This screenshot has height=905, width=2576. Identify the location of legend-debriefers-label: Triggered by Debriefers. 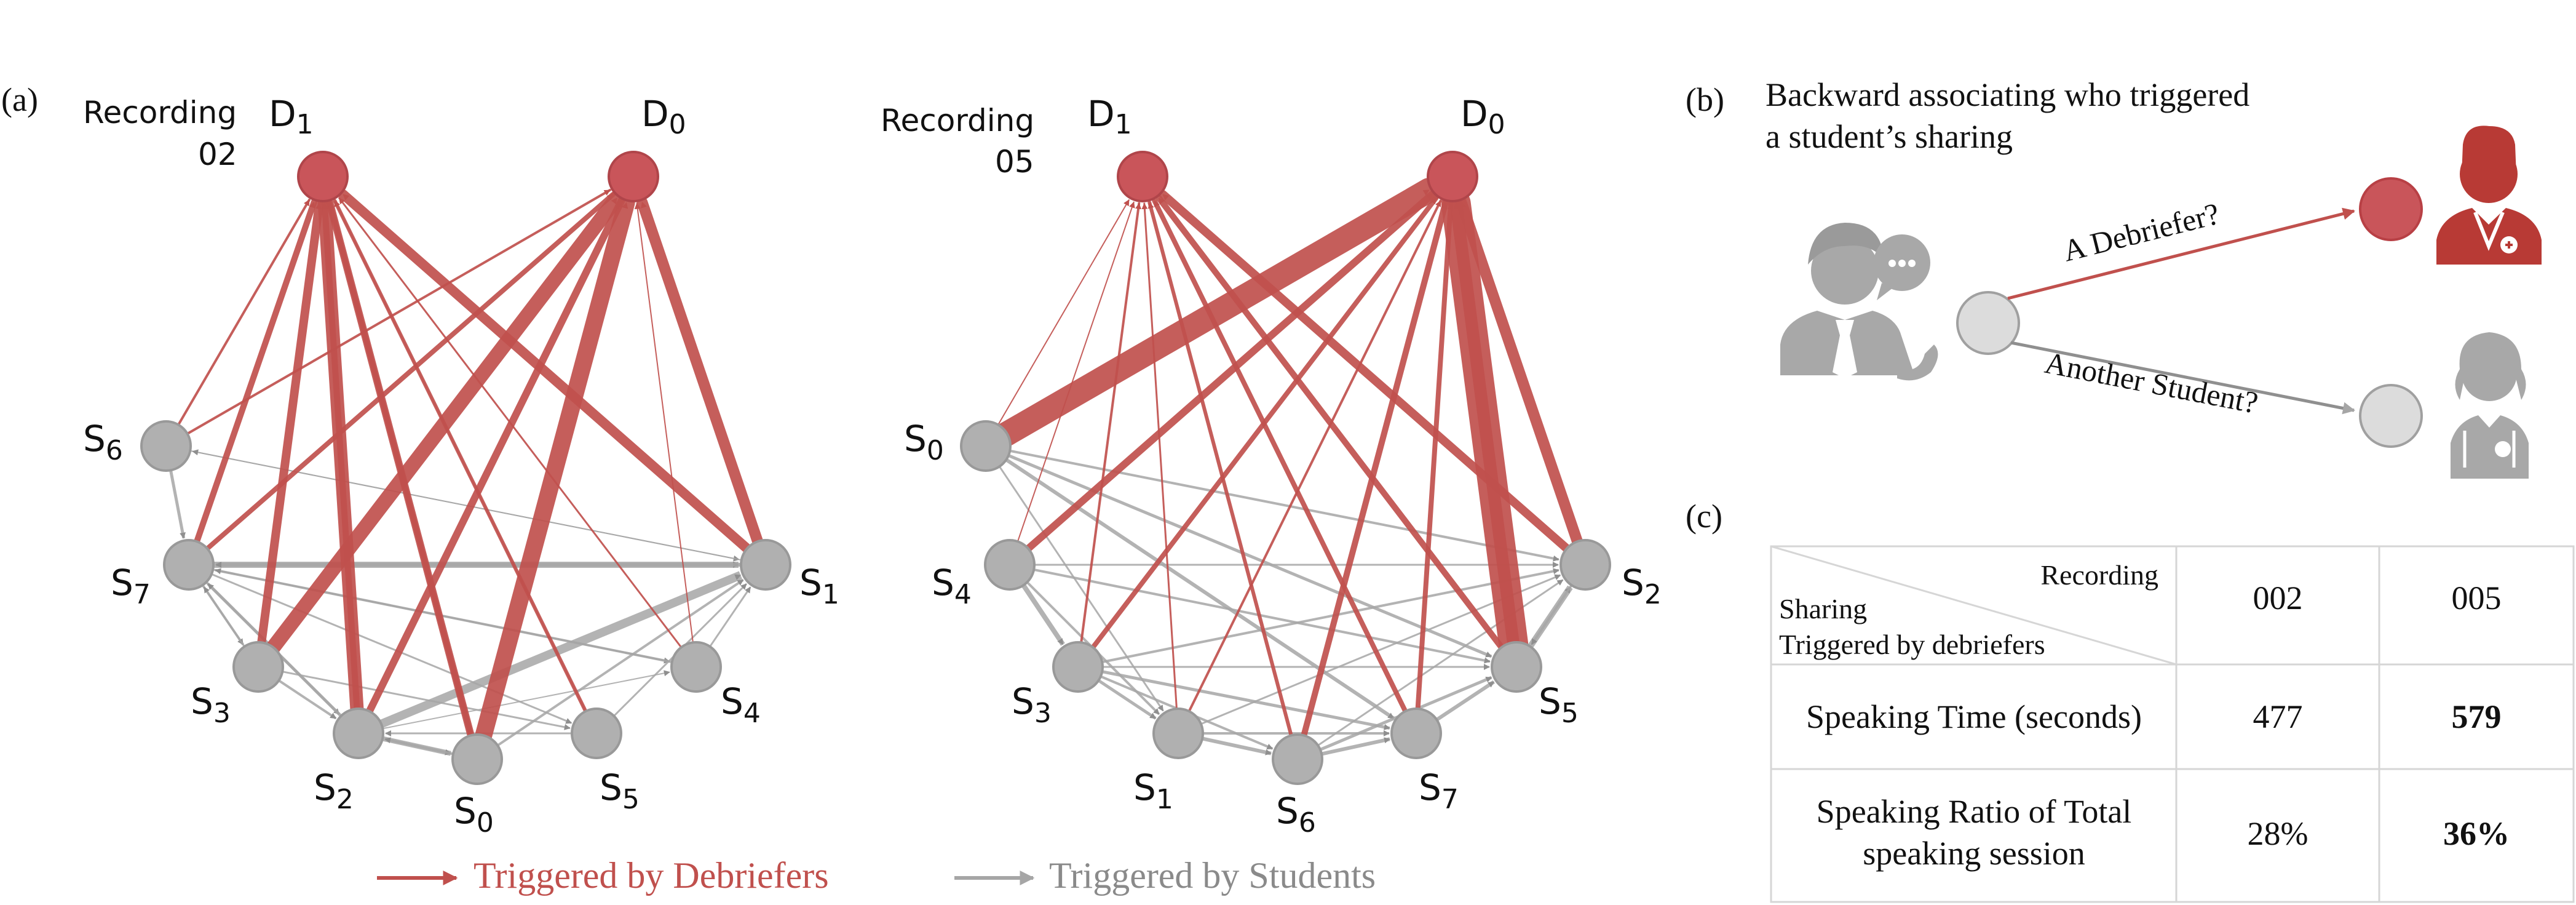
(652, 875).